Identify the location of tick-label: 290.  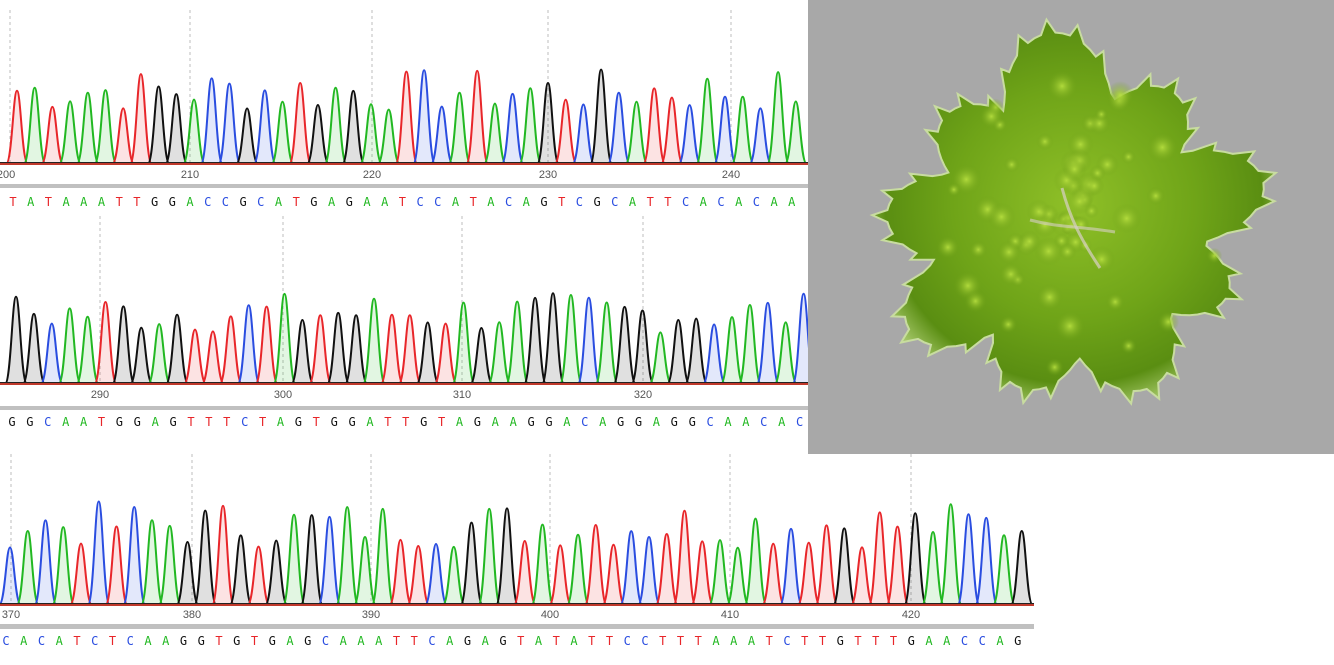
(100, 395).